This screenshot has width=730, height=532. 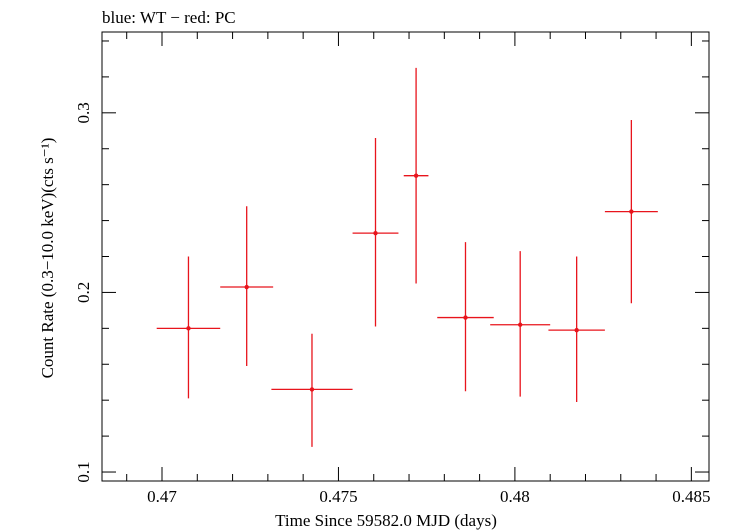 What do you see at coordinates (83, 112) in the screenshot?
I see `y-tick-label: 0.3` at bounding box center [83, 112].